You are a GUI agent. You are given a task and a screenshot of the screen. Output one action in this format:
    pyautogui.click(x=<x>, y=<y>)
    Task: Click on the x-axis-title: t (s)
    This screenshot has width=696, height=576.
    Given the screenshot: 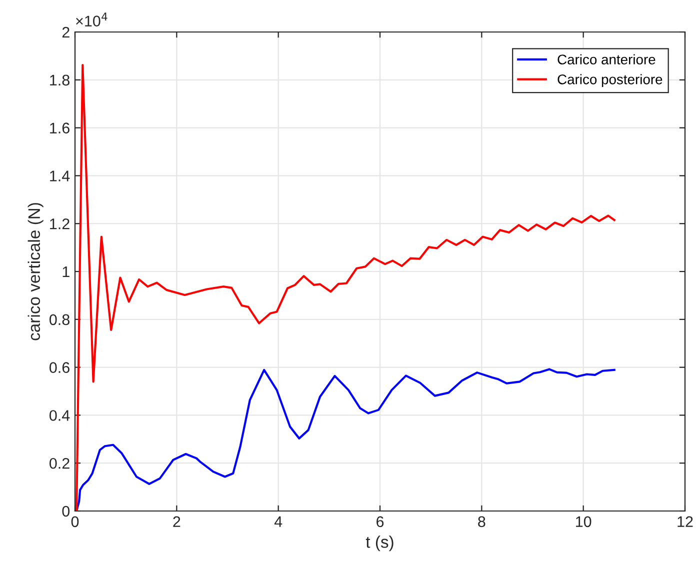 What is the action you would take?
    pyautogui.click(x=380, y=544)
    